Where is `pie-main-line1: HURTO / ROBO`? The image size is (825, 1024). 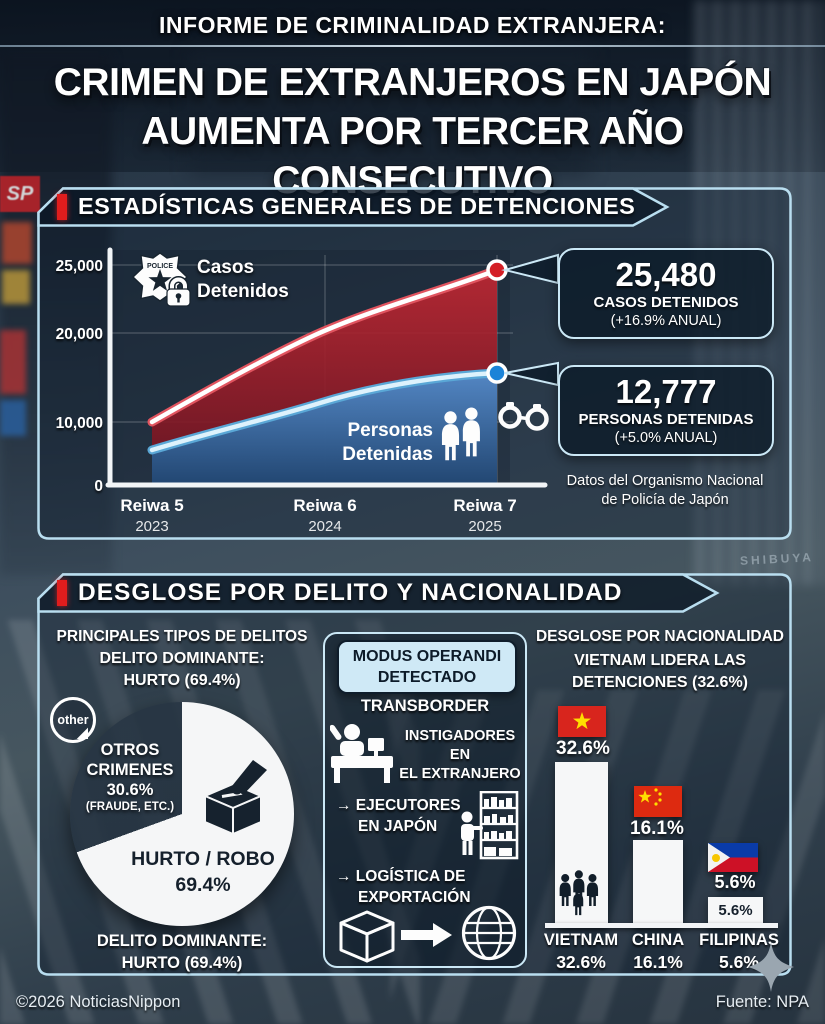 pie-main-line1: HURTO / ROBO is located at coordinates (203, 859).